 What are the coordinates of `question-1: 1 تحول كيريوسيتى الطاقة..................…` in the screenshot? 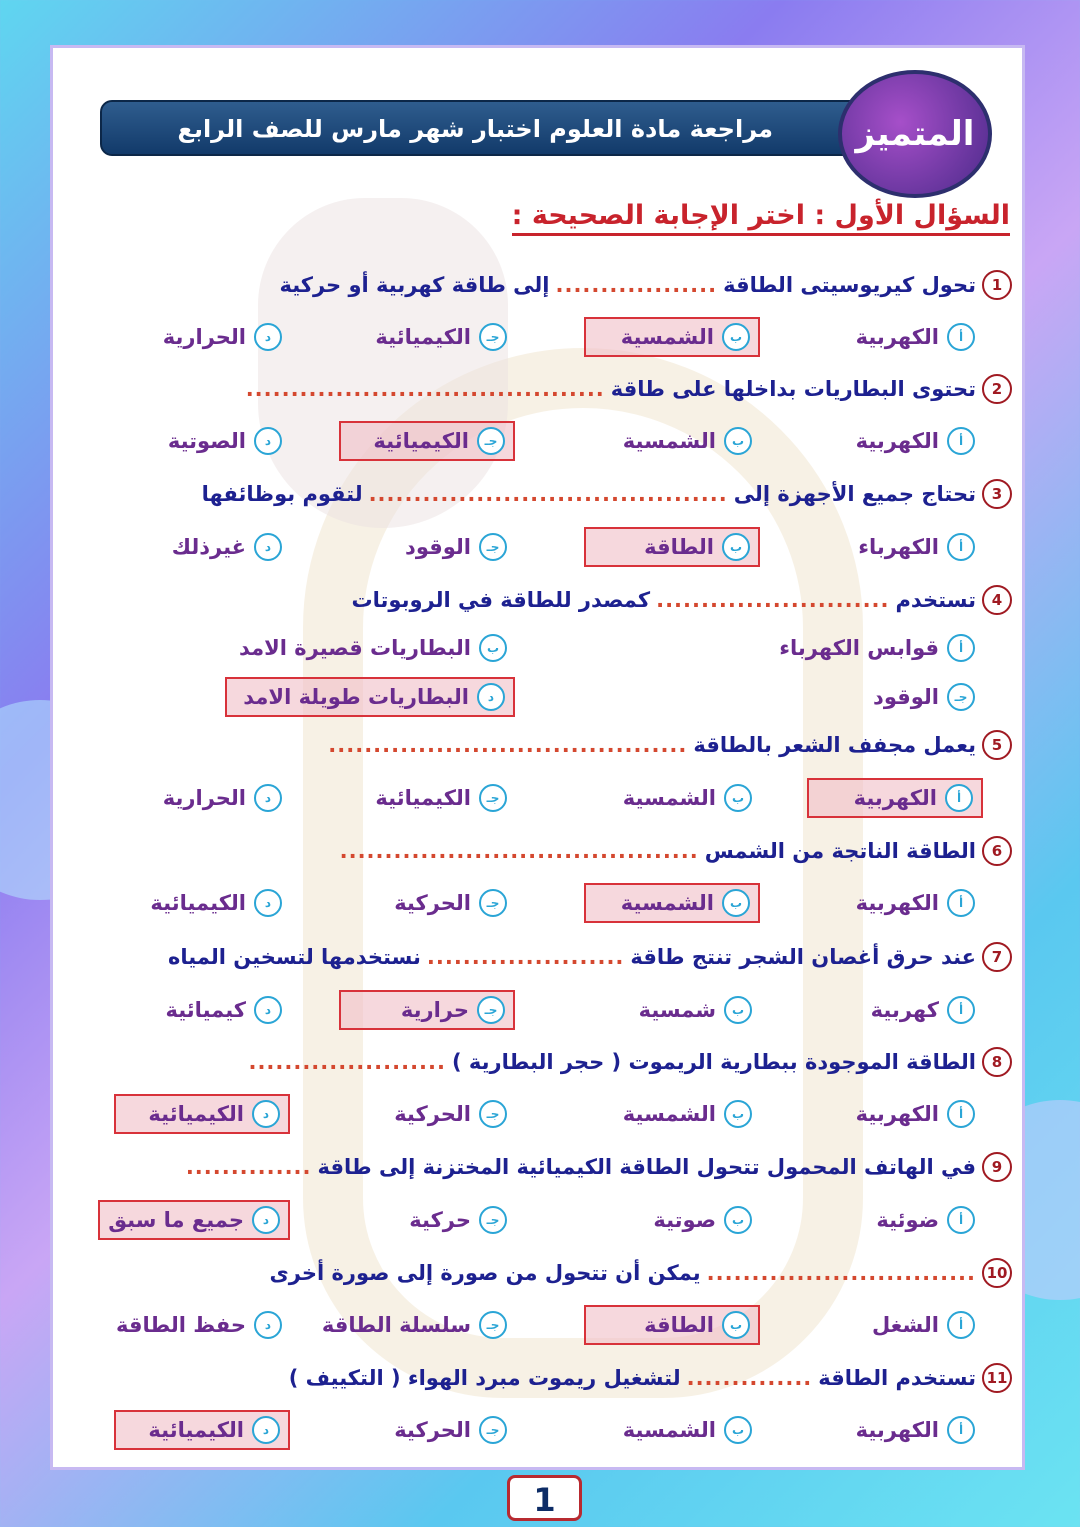 It's located at (645, 285).